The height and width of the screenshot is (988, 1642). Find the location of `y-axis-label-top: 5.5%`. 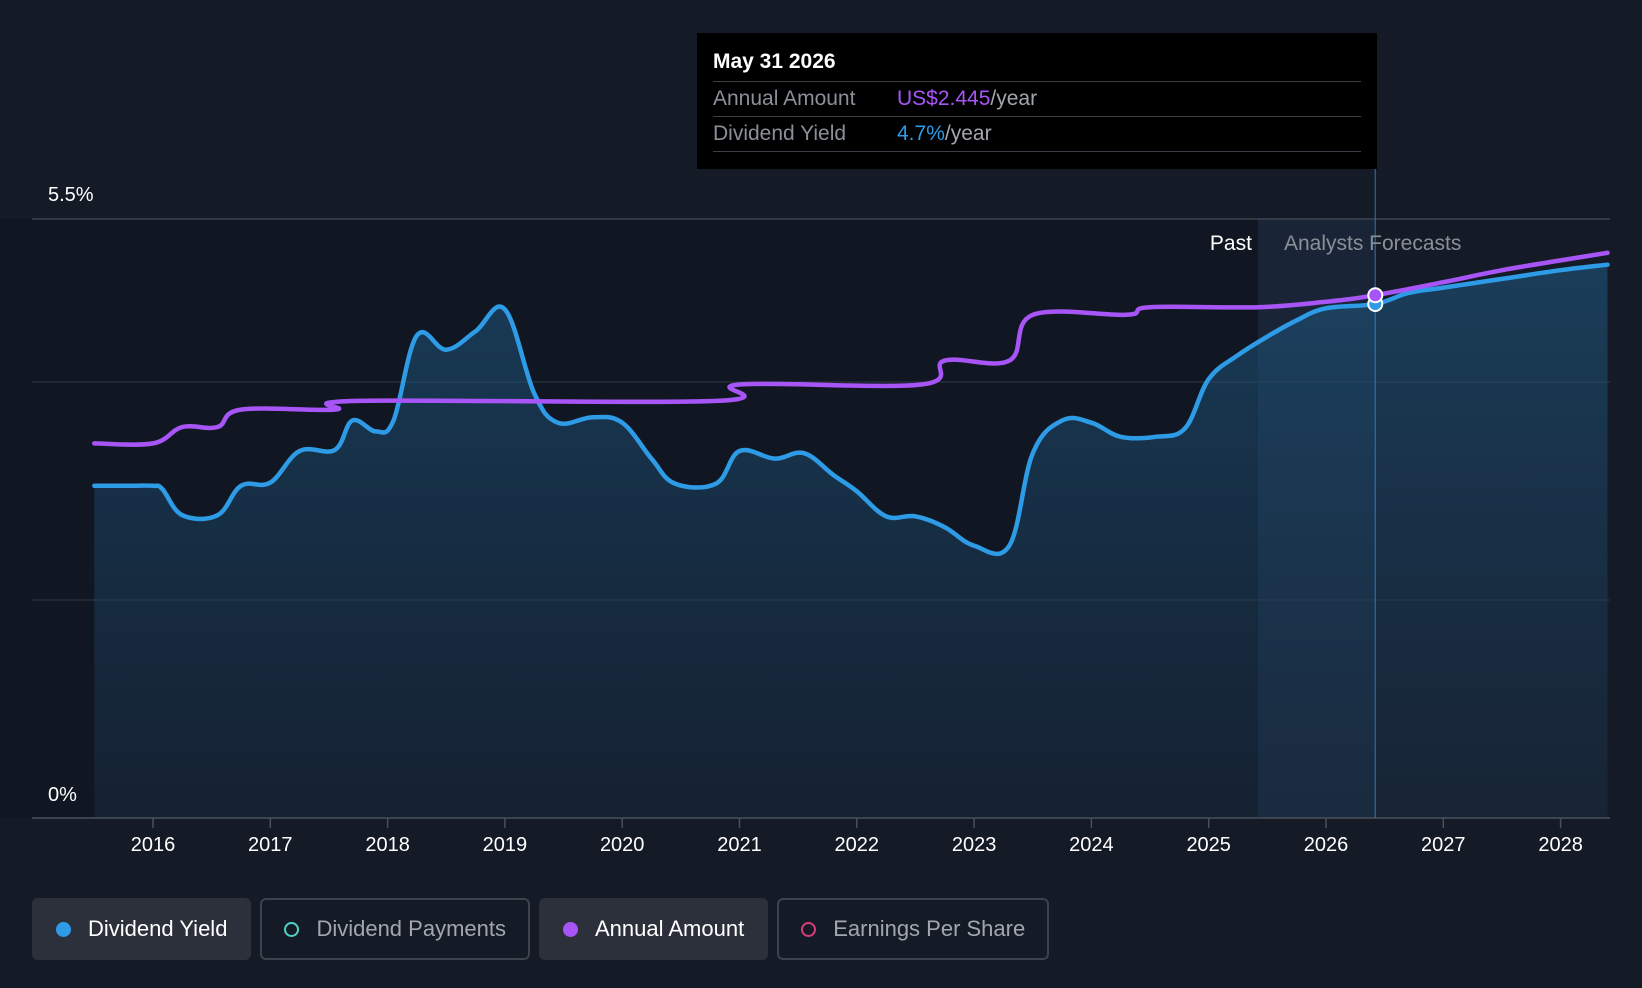

y-axis-label-top: 5.5% is located at coordinates (71, 195).